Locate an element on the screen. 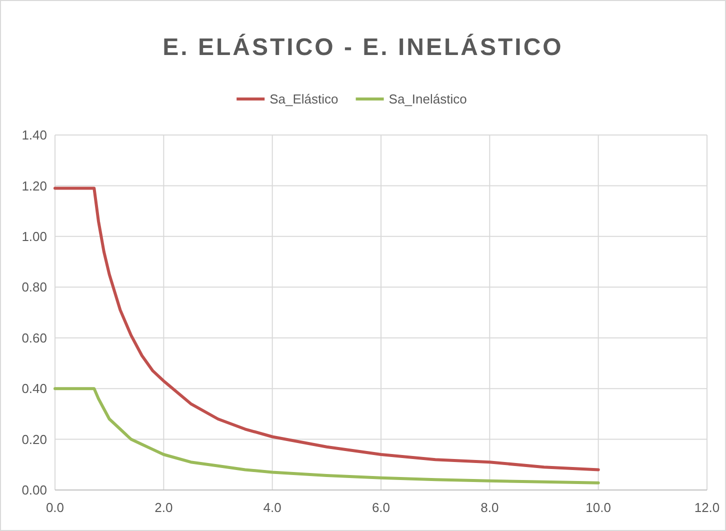 The image size is (726, 531). x-tick-label: 6.0 is located at coordinates (381, 507).